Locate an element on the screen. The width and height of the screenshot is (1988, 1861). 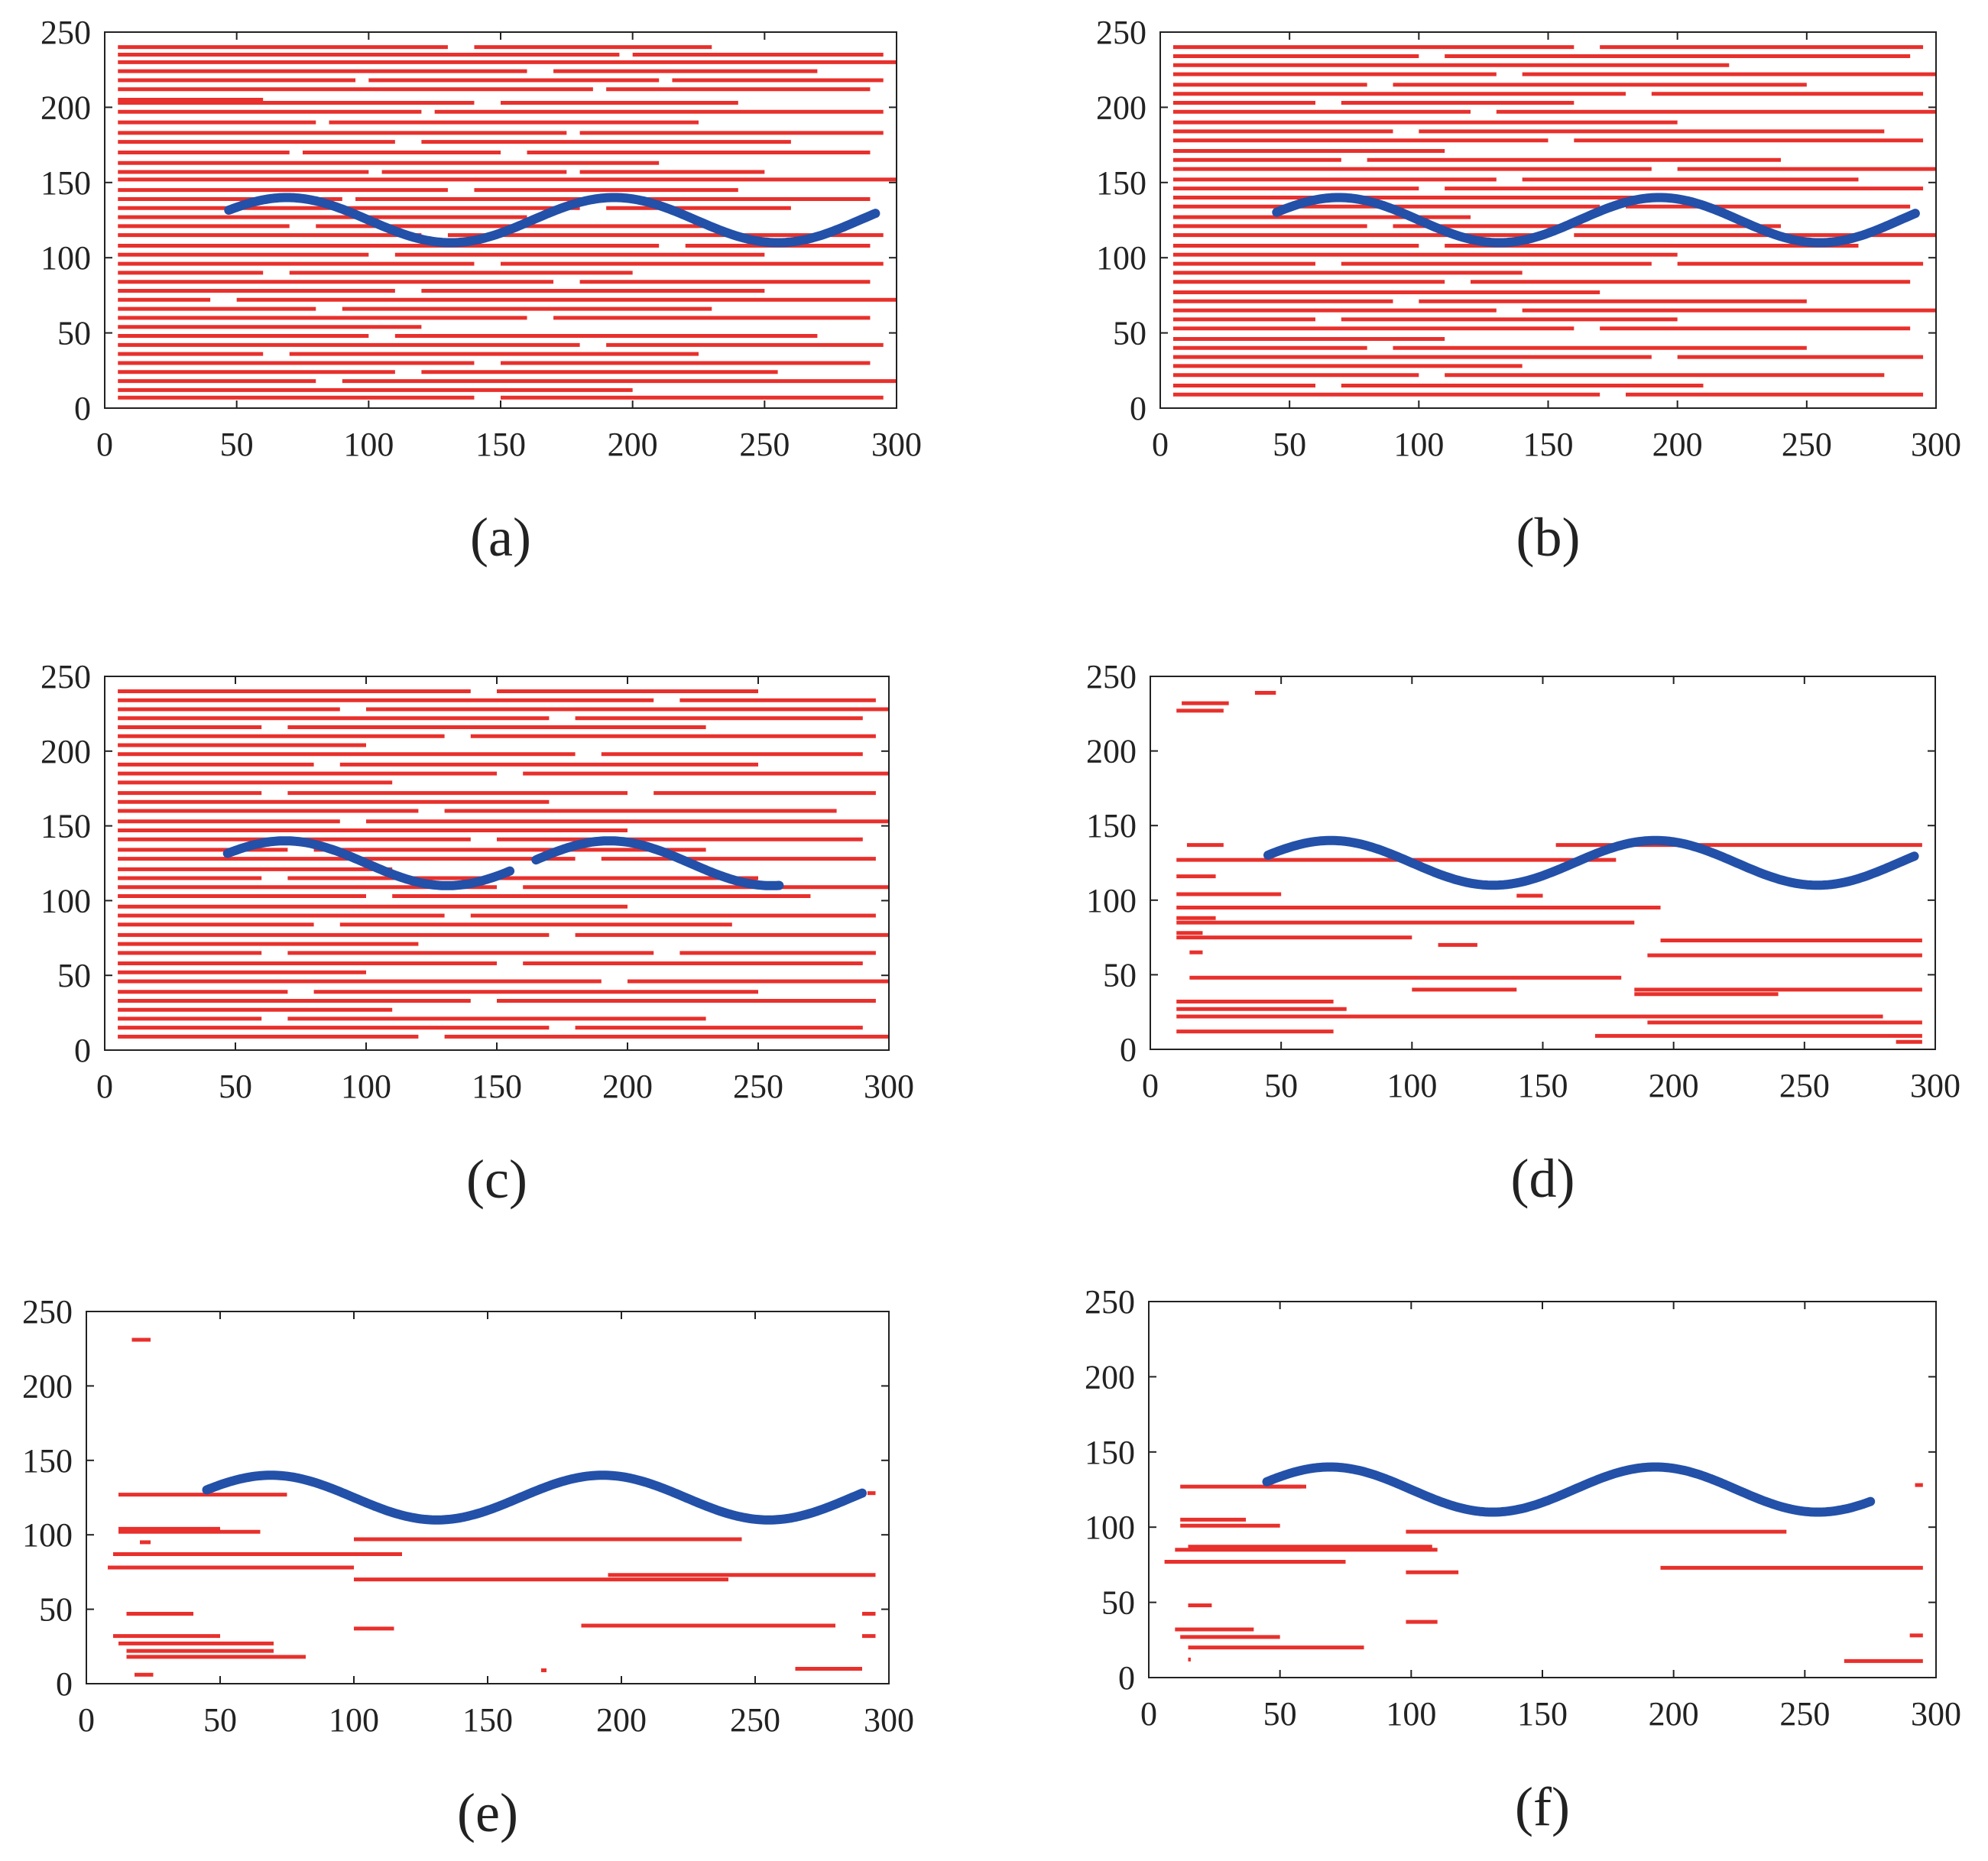
chart-panel-c: 0 50 100 150 200 250 300 0 50 100 150 200 250 (c) is located at coordinates (477, 934).